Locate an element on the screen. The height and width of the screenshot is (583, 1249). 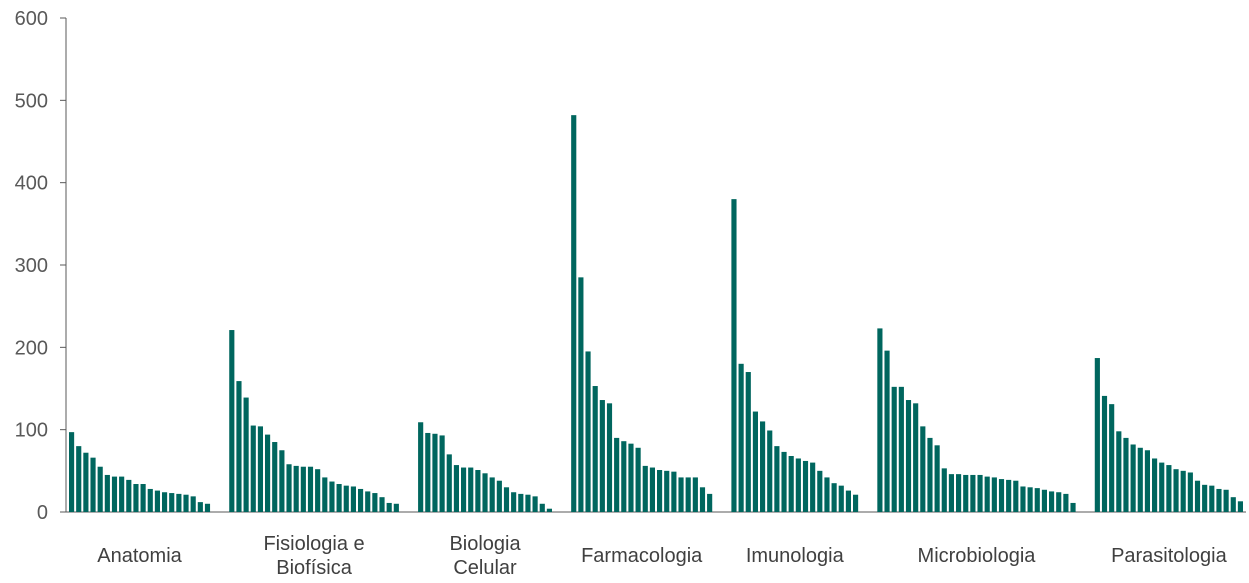
y-tick-label: 100 is located at coordinates (31, 431).